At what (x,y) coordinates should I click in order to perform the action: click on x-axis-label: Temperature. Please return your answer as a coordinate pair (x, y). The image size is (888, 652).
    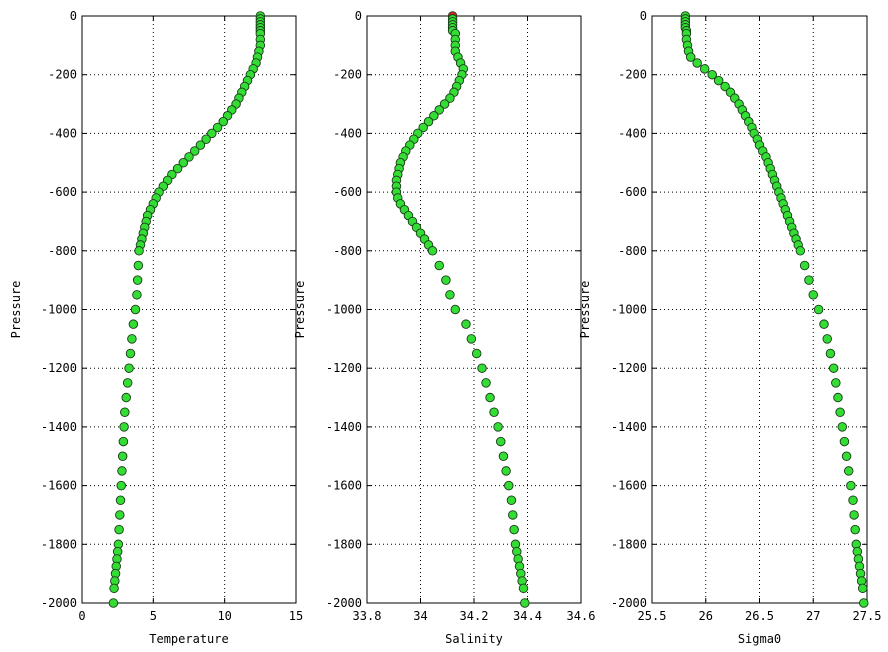
    Looking at the image, I should click on (188, 639).